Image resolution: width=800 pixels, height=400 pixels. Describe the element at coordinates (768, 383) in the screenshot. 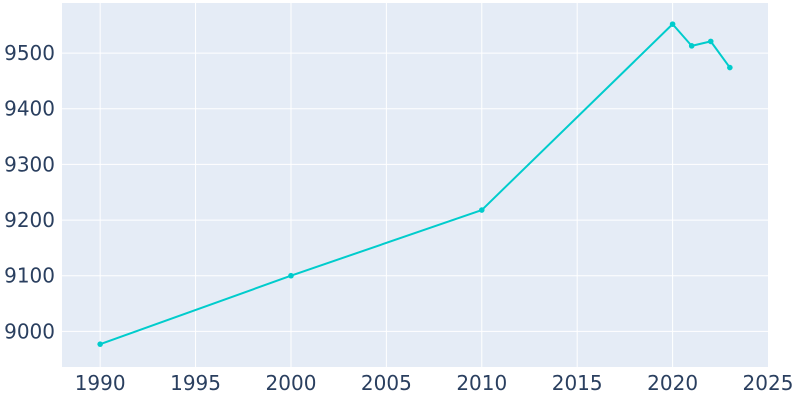

I see `x-tick-label: 2025` at that location.